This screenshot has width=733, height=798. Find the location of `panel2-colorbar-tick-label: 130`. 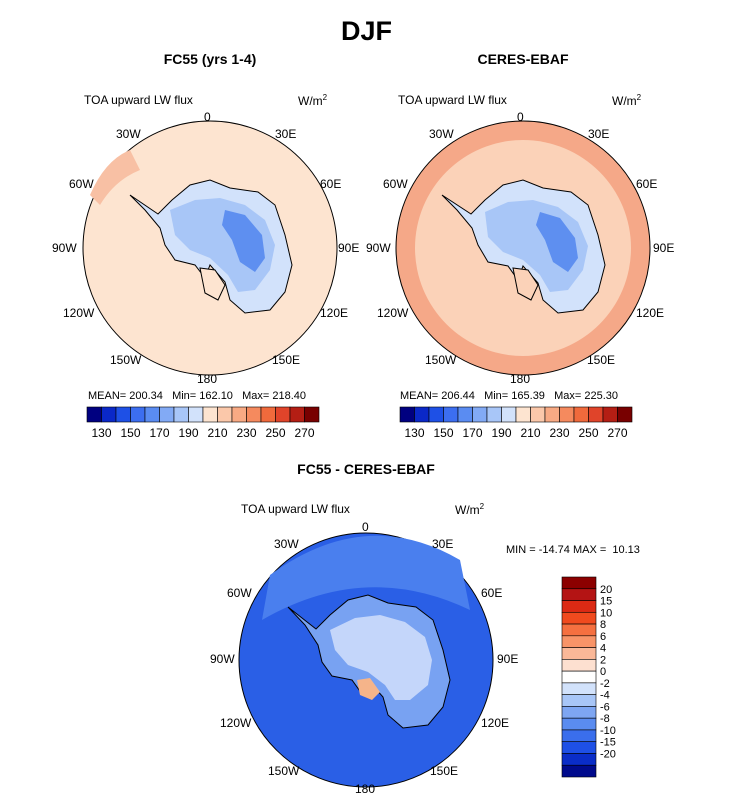

panel2-colorbar-tick-label: 130 is located at coordinates (414, 433).